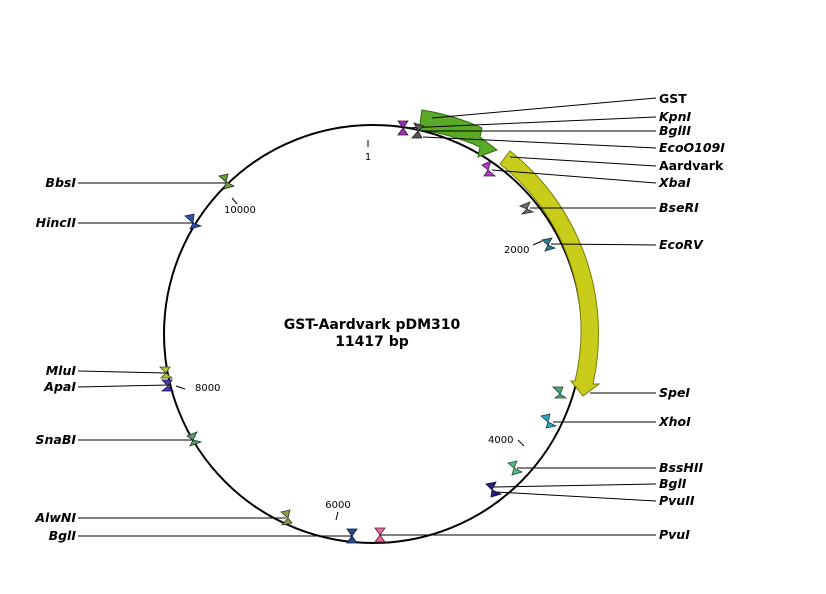 Image resolution: width=826 pixels, height=594 pixels. I want to click on gst-feature-arrow, so click(458, 133).